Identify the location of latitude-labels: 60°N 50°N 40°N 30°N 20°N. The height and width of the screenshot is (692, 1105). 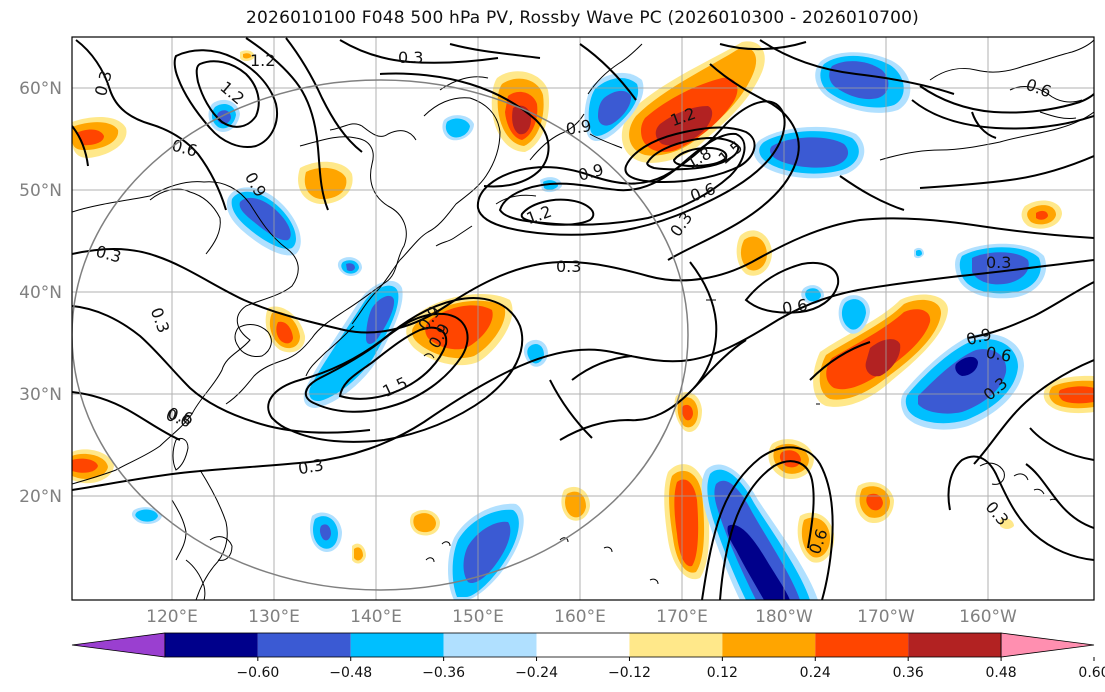
(40, 293).